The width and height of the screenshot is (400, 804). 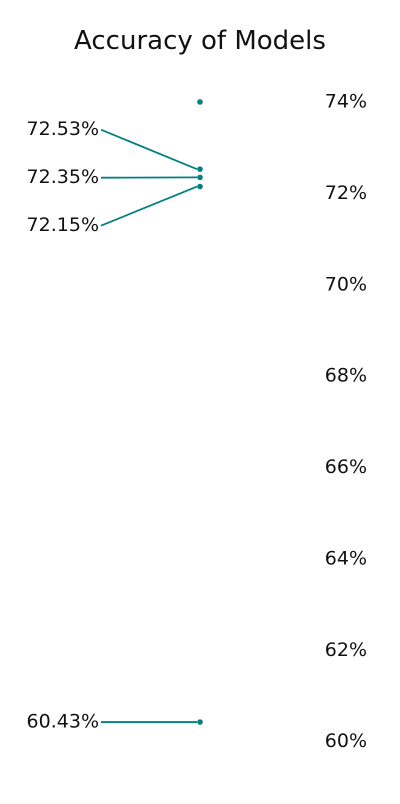 What do you see at coordinates (346, 101) in the screenshot?
I see `y-tick-label: 74%` at bounding box center [346, 101].